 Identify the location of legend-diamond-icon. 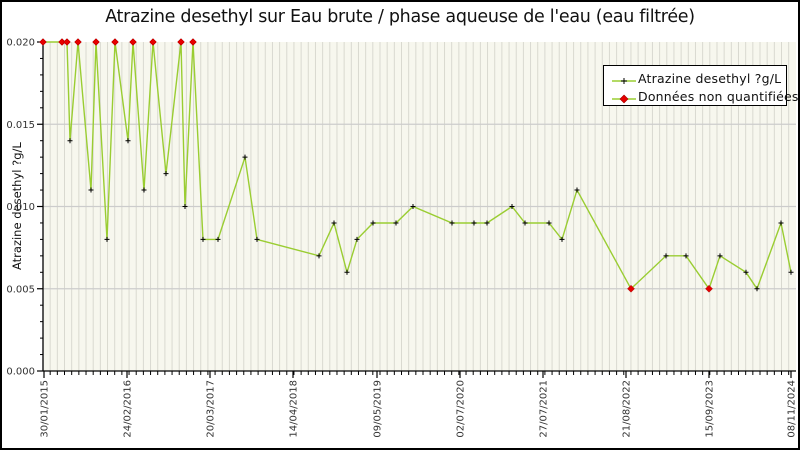
(624, 97).